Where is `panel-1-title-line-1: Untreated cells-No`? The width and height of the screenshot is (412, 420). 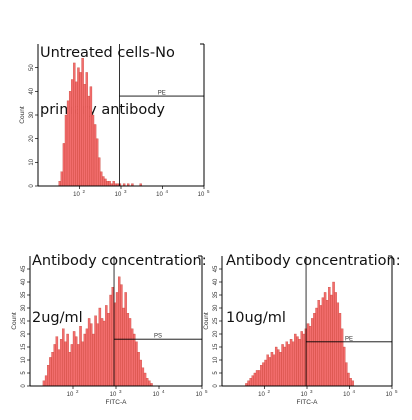 panel-1-title-line-1: Untreated cells-No is located at coordinates (107, 53).